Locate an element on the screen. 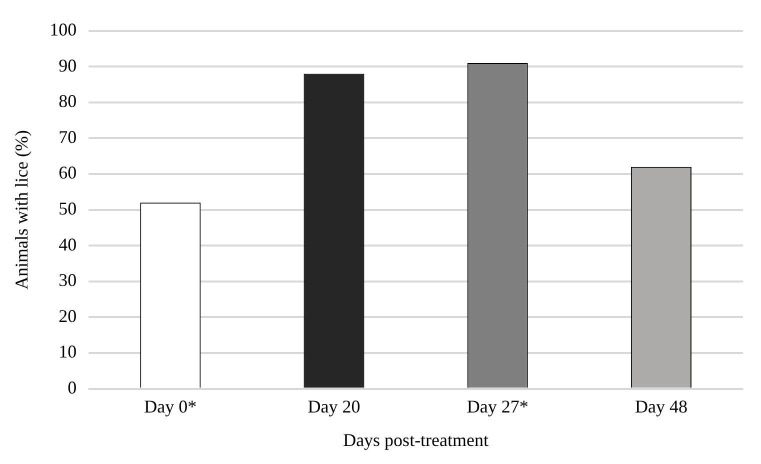  x-tick-label: Day 27* is located at coordinates (497, 406).